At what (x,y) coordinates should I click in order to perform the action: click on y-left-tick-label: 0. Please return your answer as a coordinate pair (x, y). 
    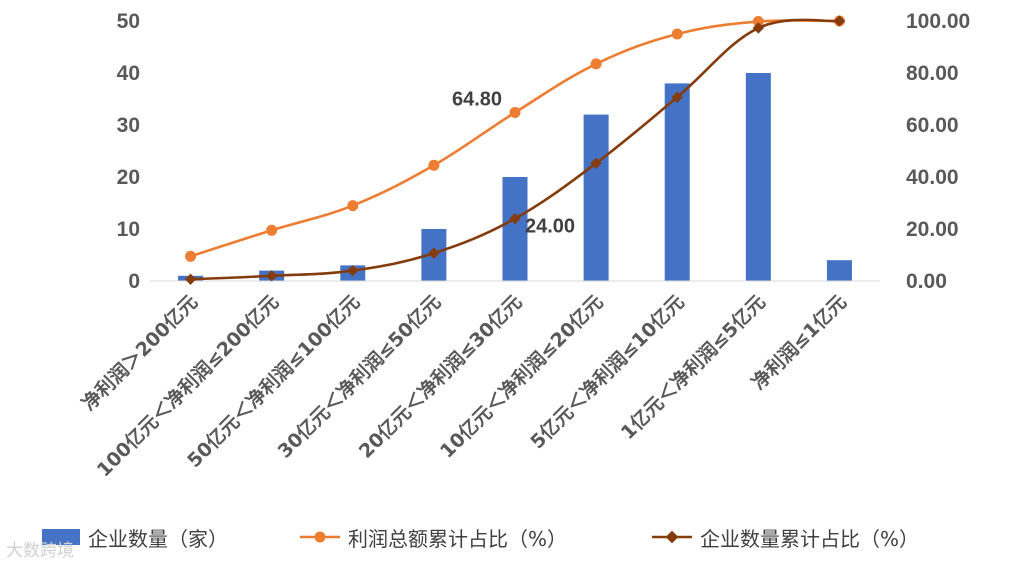
    Looking at the image, I should click on (134, 281).